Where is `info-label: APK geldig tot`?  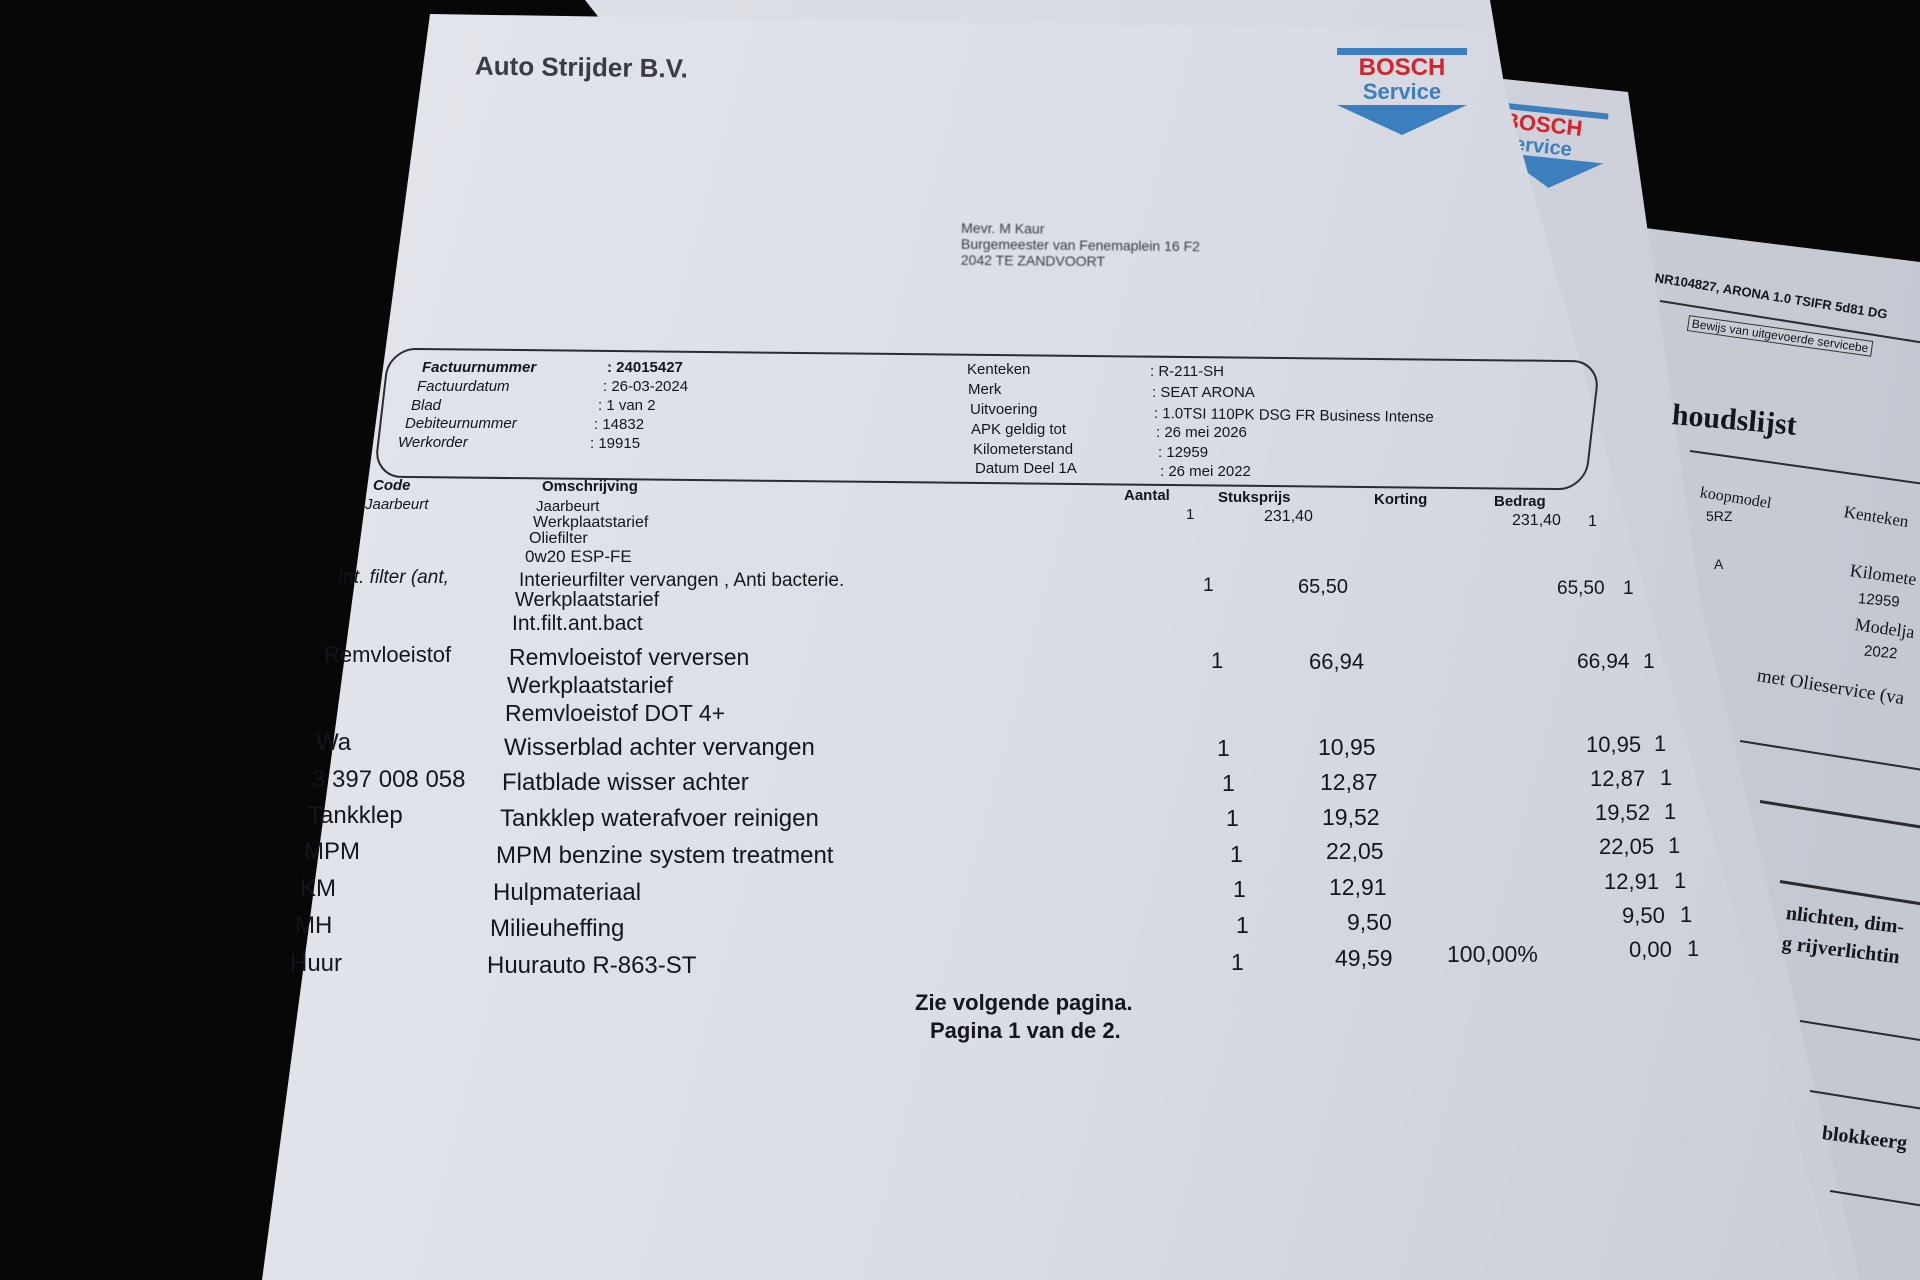
info-label: APK geldig tot is located at coordinates (1019, 429).